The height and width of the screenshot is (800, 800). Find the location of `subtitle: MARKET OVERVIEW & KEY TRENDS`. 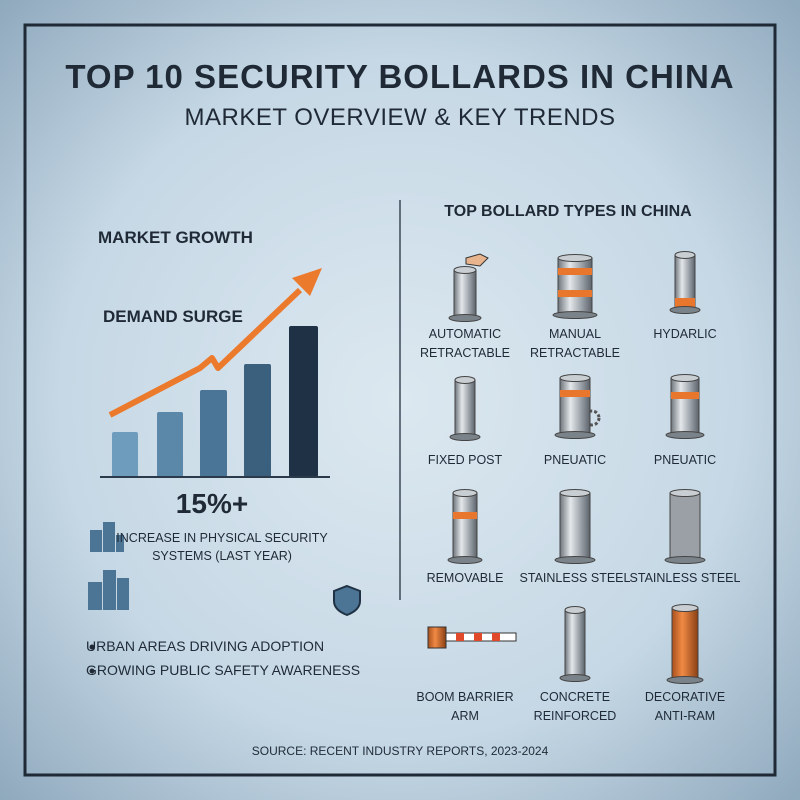

subtitle: MARKET OVERVIEW & KEY TRENDS is located at coordinates (400, 117).